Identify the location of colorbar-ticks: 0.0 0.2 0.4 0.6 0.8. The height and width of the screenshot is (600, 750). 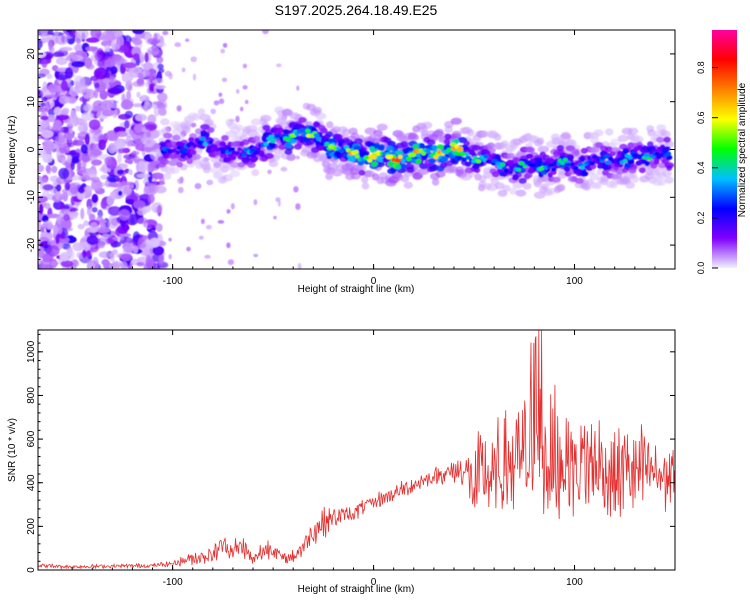
(707, 167).